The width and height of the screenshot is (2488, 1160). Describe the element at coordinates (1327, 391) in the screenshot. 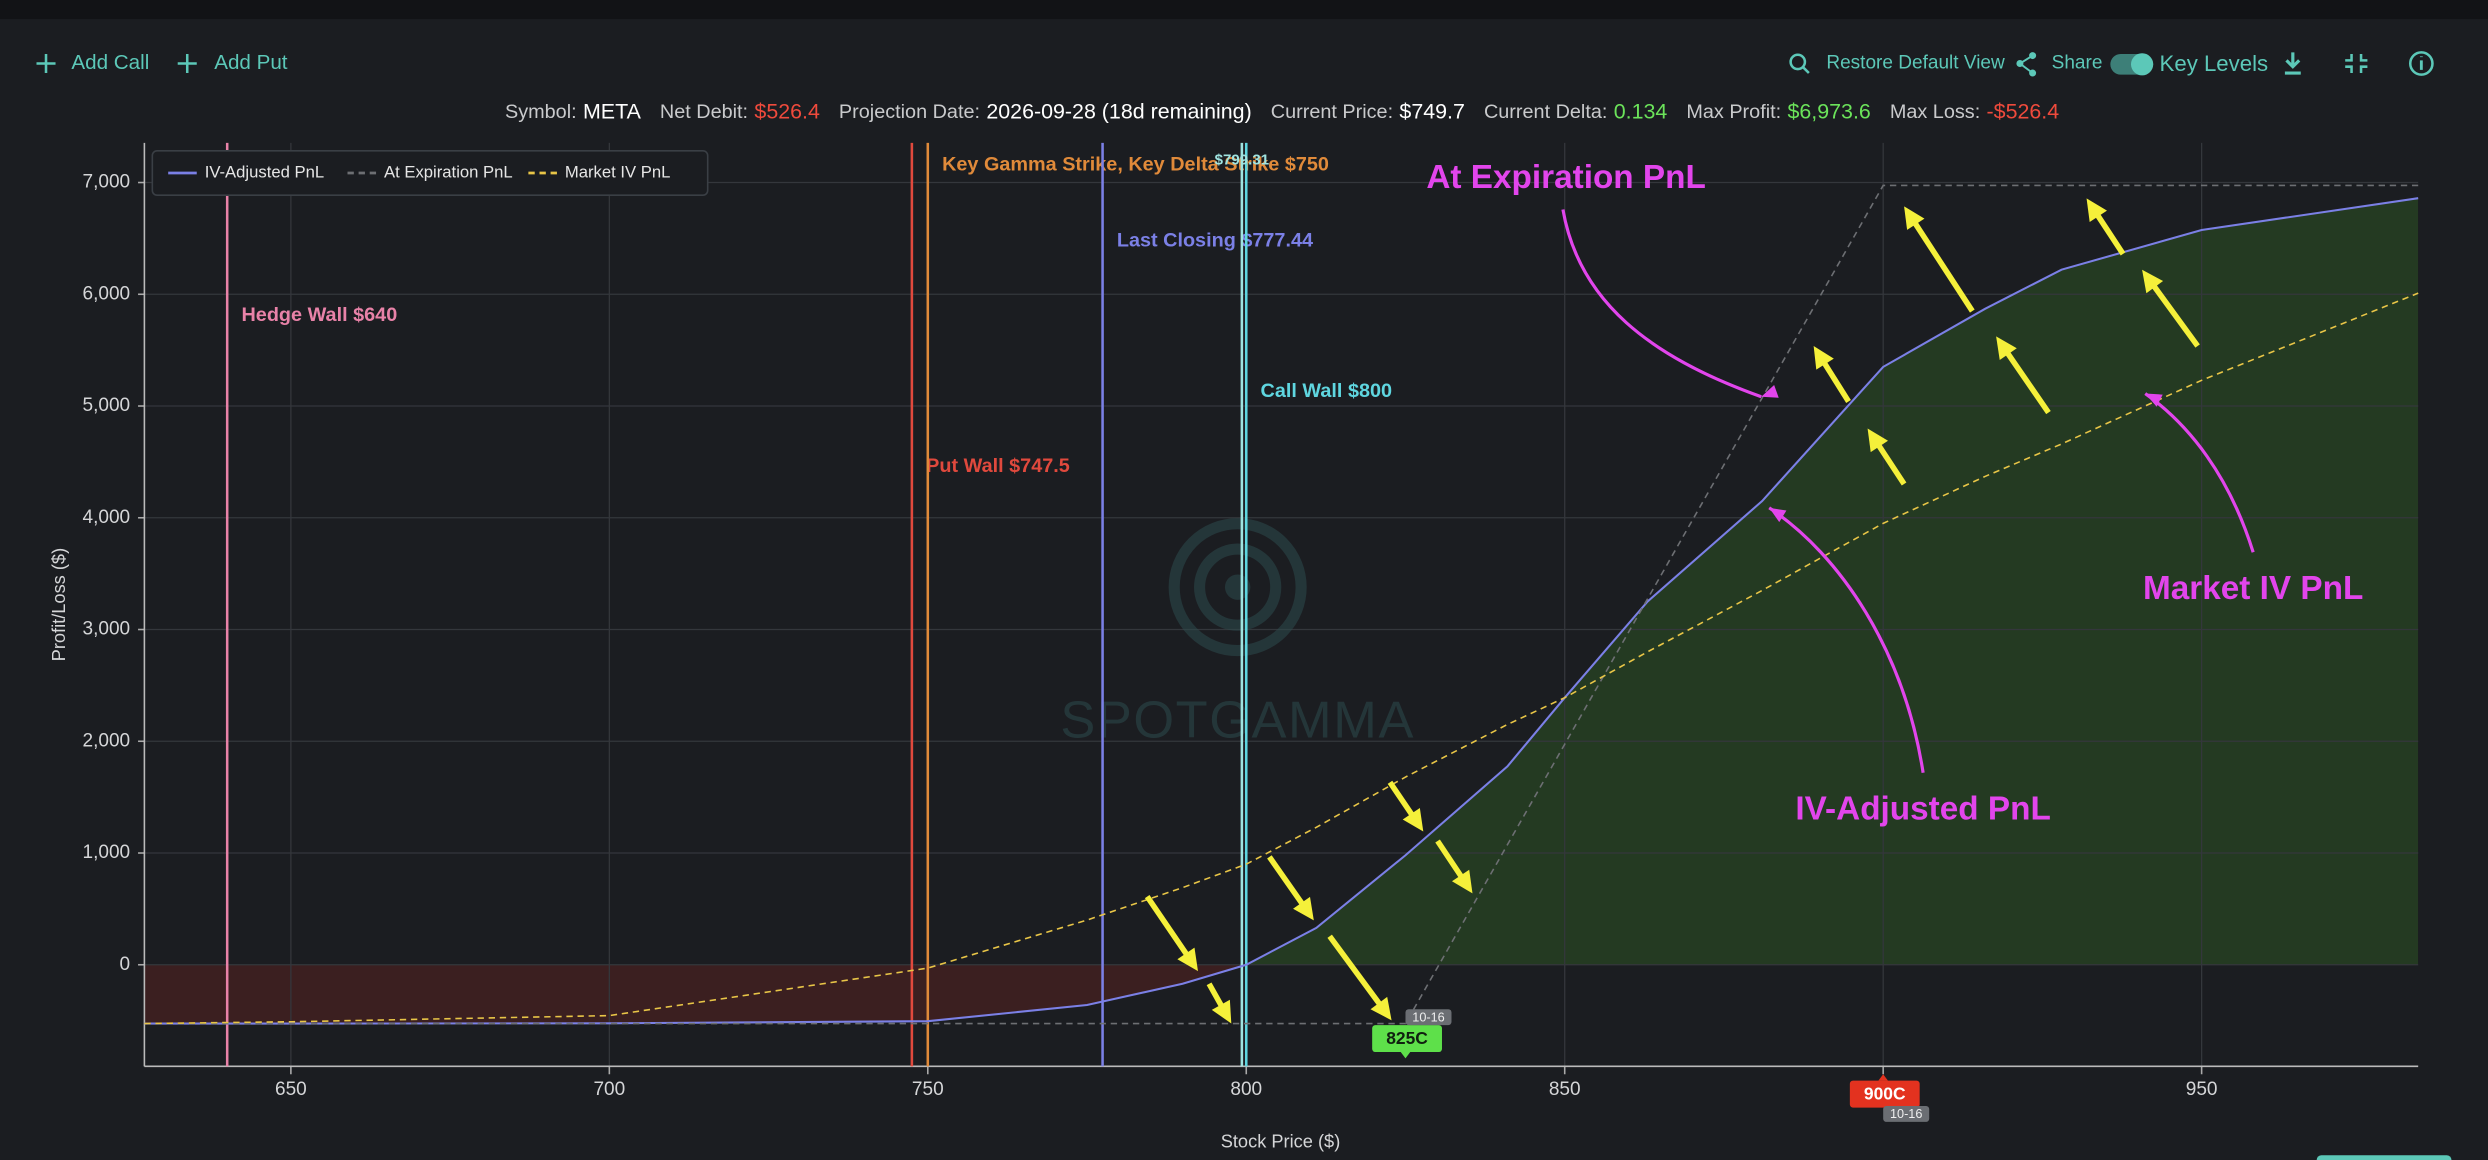

I see `key-level-label: Call Wall $800` at that location.